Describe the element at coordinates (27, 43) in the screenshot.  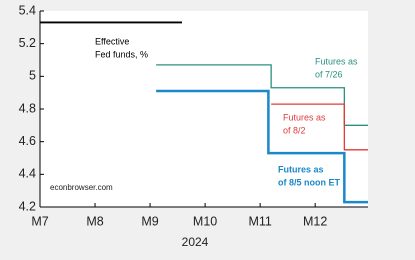
I see `y-tick-label: 5.2` at that location.